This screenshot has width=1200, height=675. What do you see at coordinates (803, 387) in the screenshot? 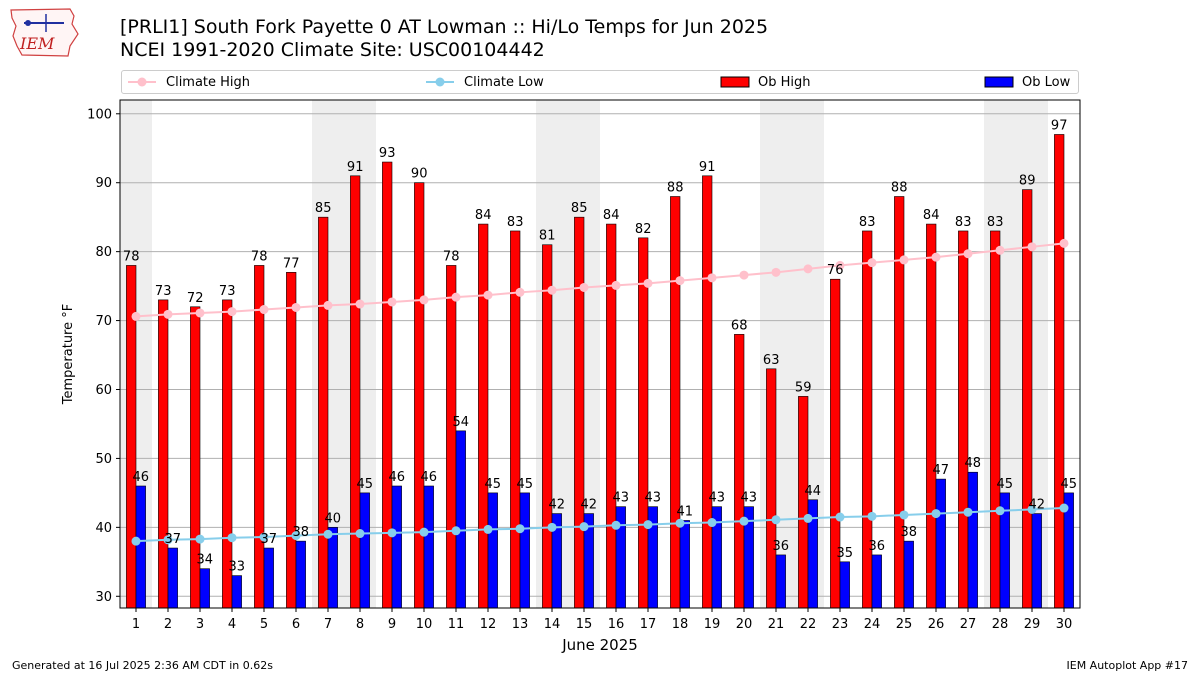
I see `ob-high-value-label: 59` at bounding box center [803, 387].